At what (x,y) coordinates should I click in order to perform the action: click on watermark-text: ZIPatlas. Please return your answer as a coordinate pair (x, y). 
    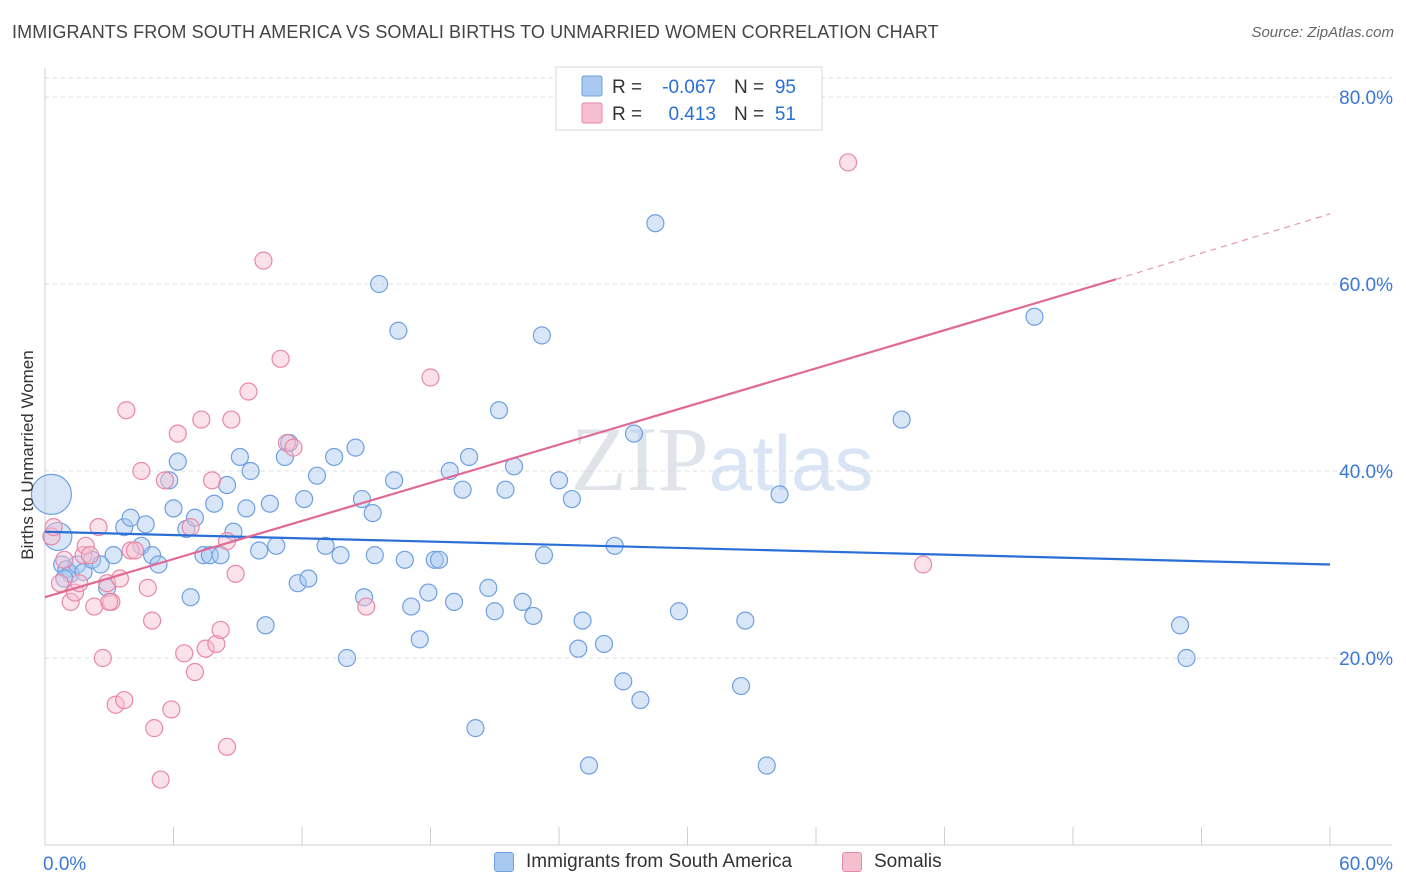
    Looking at the image, I should click on (722, 459).